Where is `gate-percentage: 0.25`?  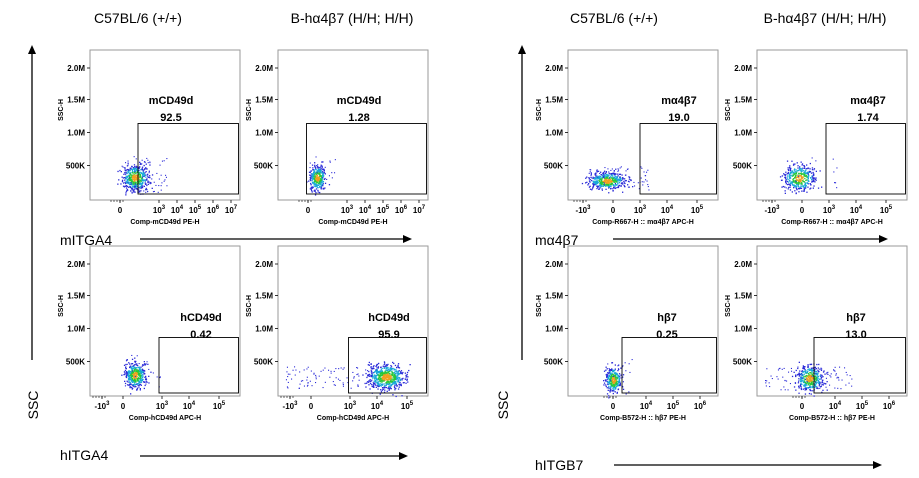
gate-percentage: 0.25 is located at coordinates (666, 335).